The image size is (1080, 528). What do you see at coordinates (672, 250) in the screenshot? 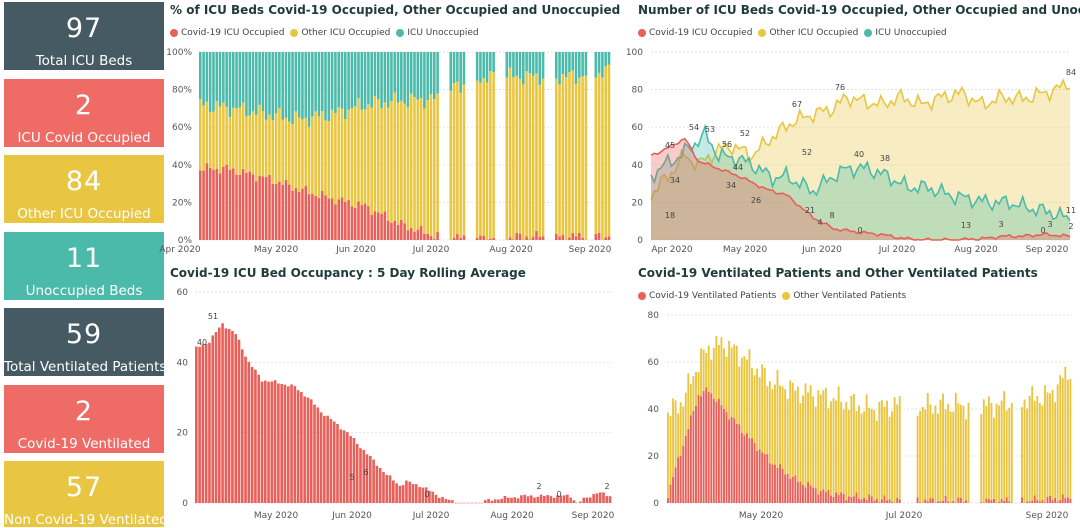
I see `chart2-x-tick-label: Apr 2020` at bounding box center [672, 250].